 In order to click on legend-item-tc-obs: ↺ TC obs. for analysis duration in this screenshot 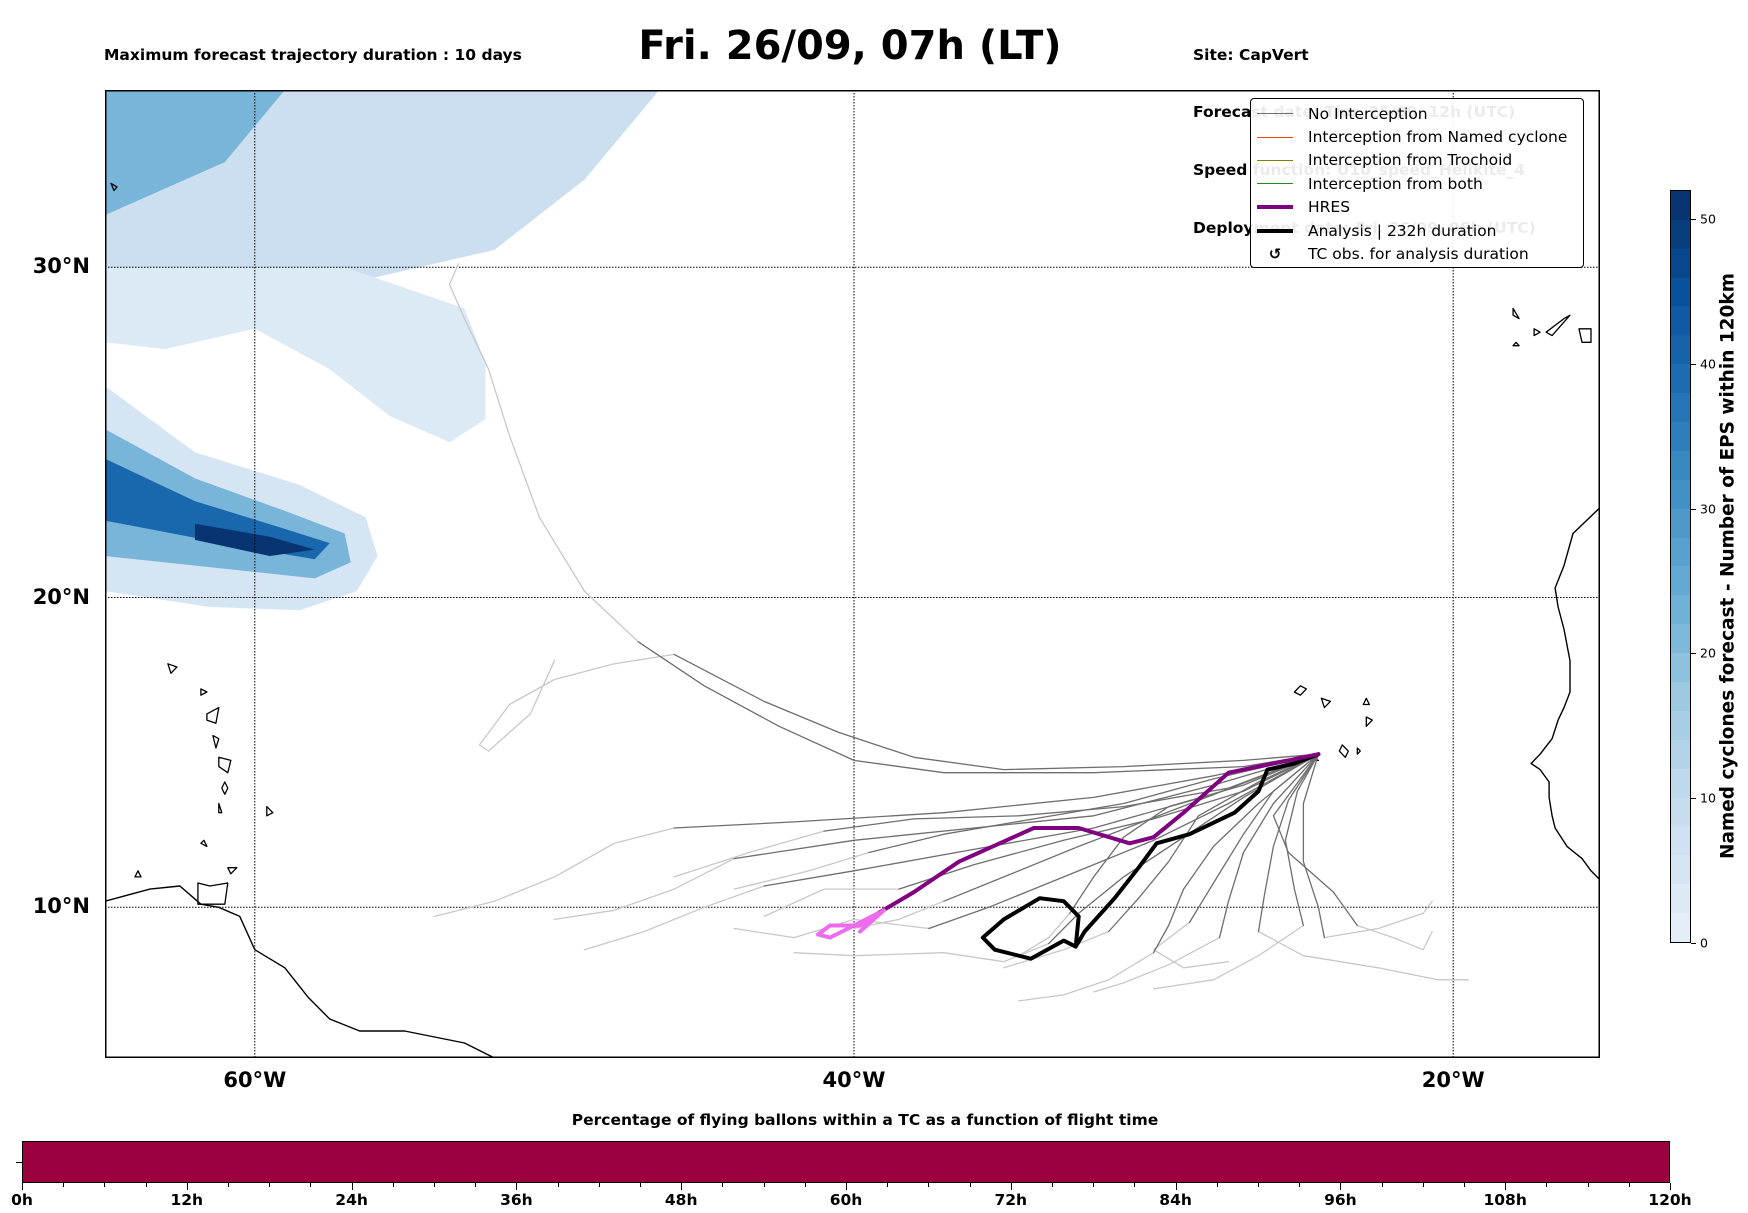, I will do `click(1420, 253)`.